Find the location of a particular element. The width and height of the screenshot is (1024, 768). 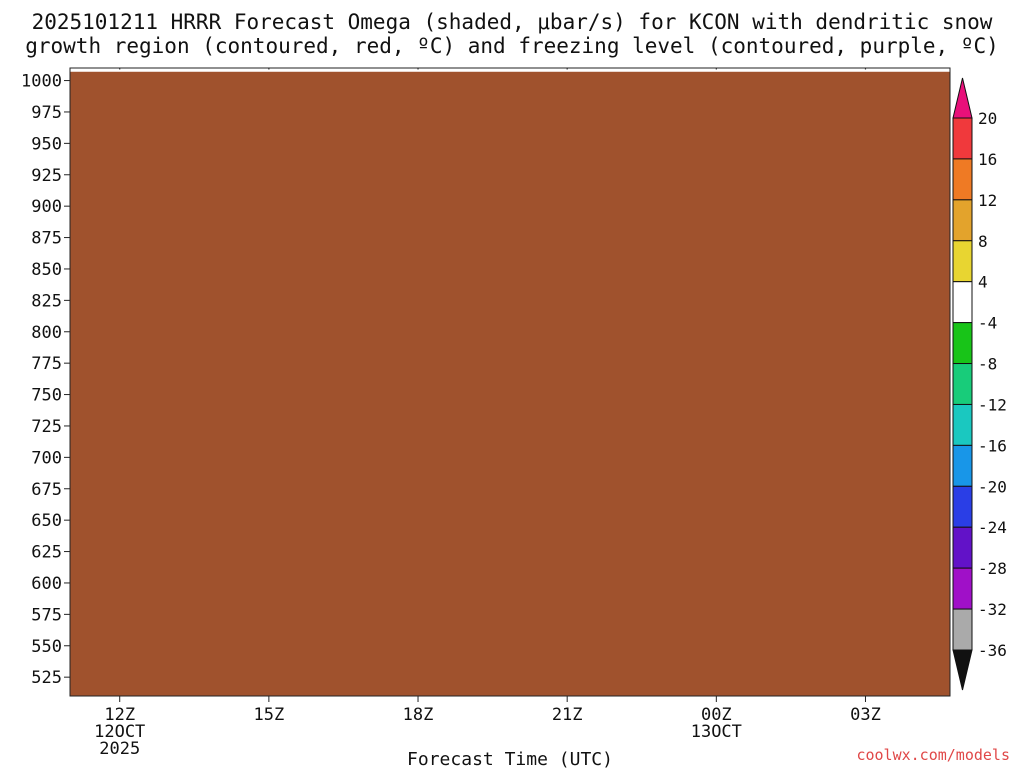

colorbar-label-8: 8 is located at coordinates (983, 241).